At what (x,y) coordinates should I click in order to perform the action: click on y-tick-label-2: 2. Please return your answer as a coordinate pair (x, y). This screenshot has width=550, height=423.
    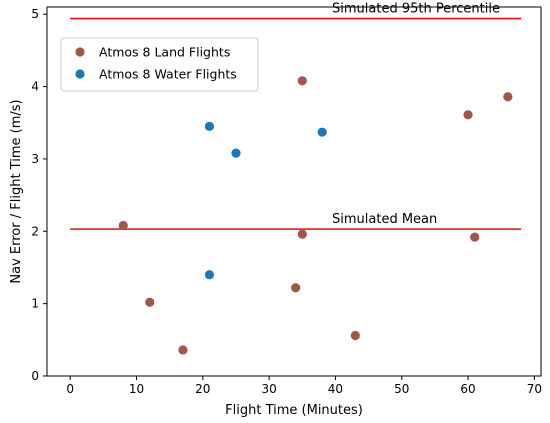
    Looking at the image, I should click on (35, 231).